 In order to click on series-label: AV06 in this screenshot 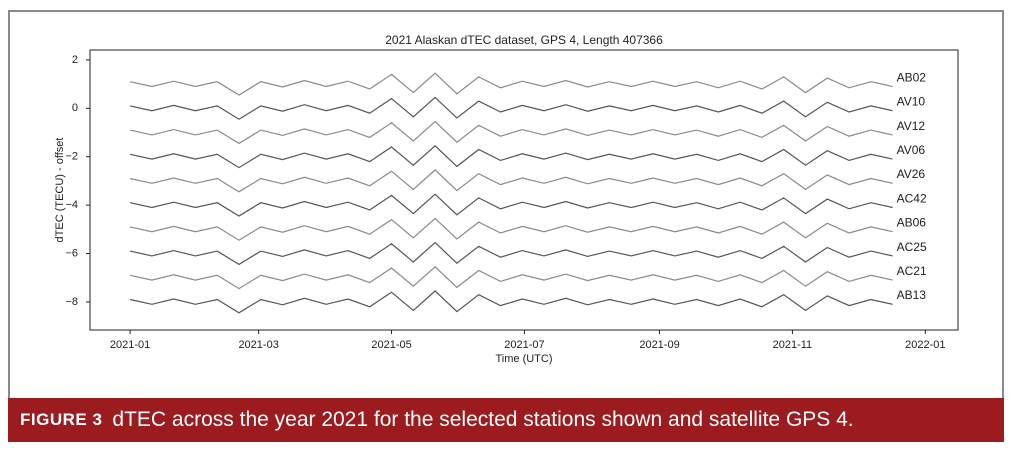, I will do `click(911, 150)`.